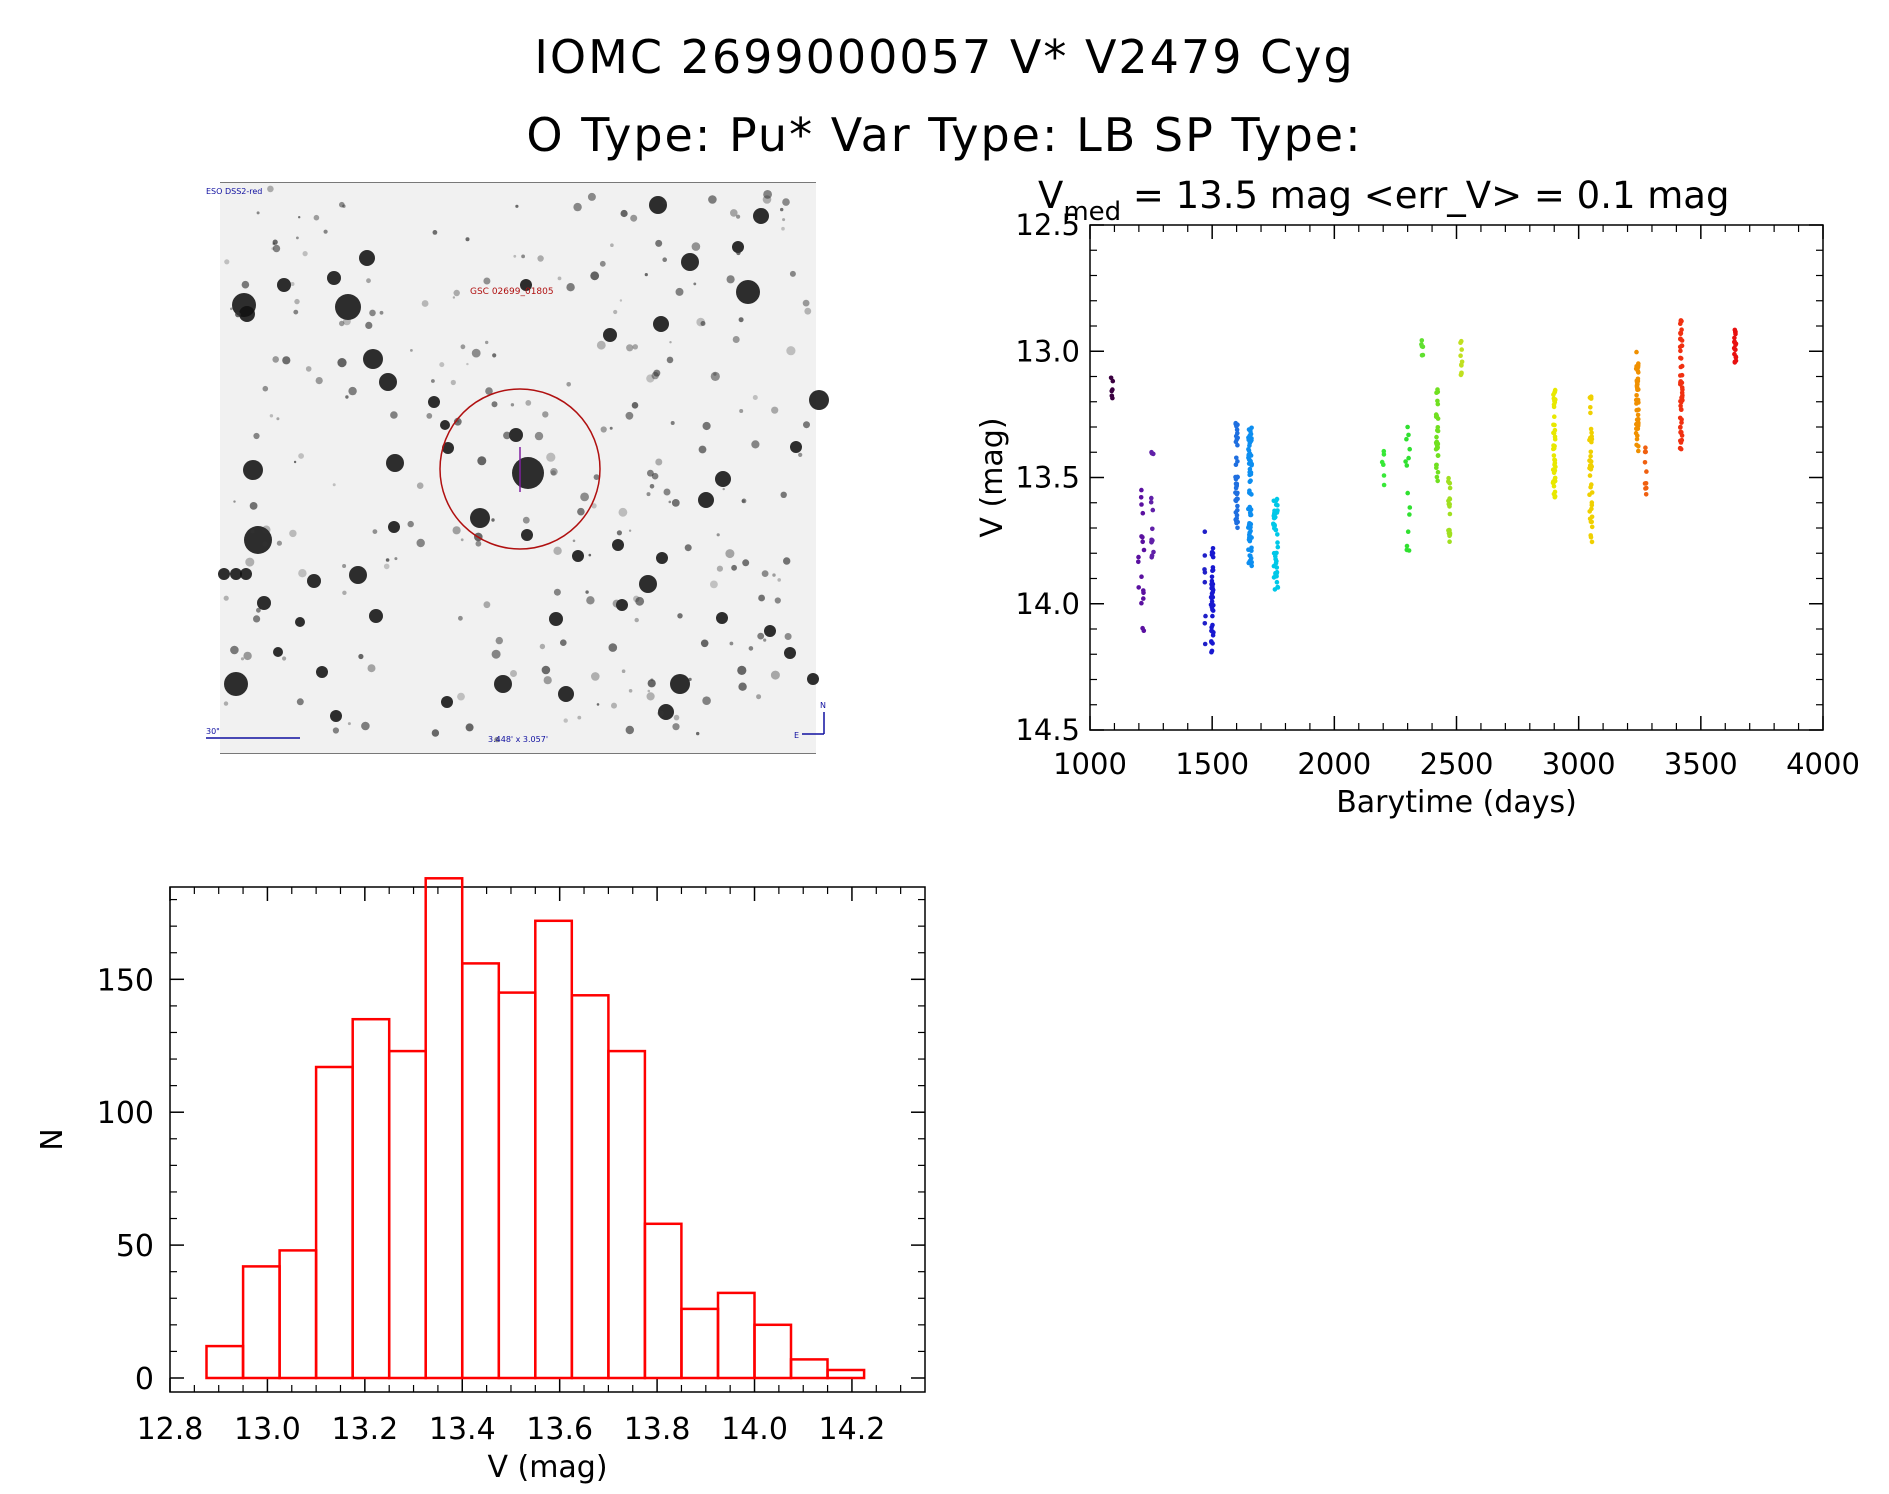 This screenshot has width=1889, height=1494. I want to click on hist-y-tick-label: 0, so click(144, 1379).